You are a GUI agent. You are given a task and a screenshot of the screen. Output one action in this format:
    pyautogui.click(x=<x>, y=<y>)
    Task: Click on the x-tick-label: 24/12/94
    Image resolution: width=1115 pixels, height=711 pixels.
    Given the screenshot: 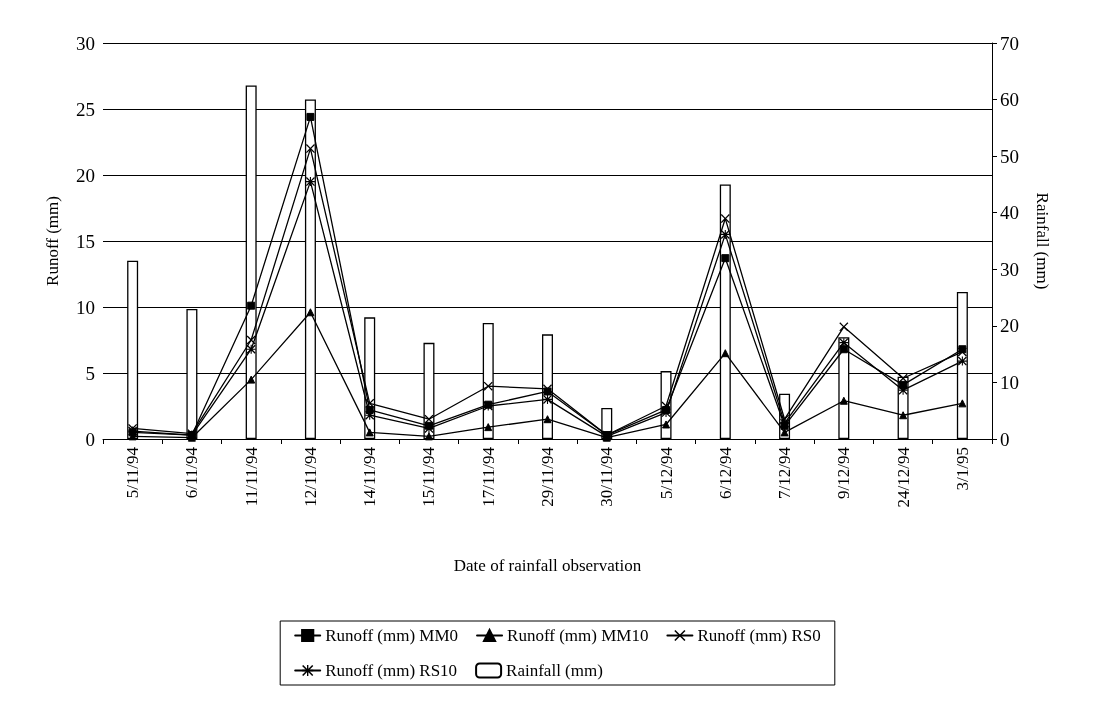 What is the action you would take?
    pyautogui.click(x=903, y=477)
    